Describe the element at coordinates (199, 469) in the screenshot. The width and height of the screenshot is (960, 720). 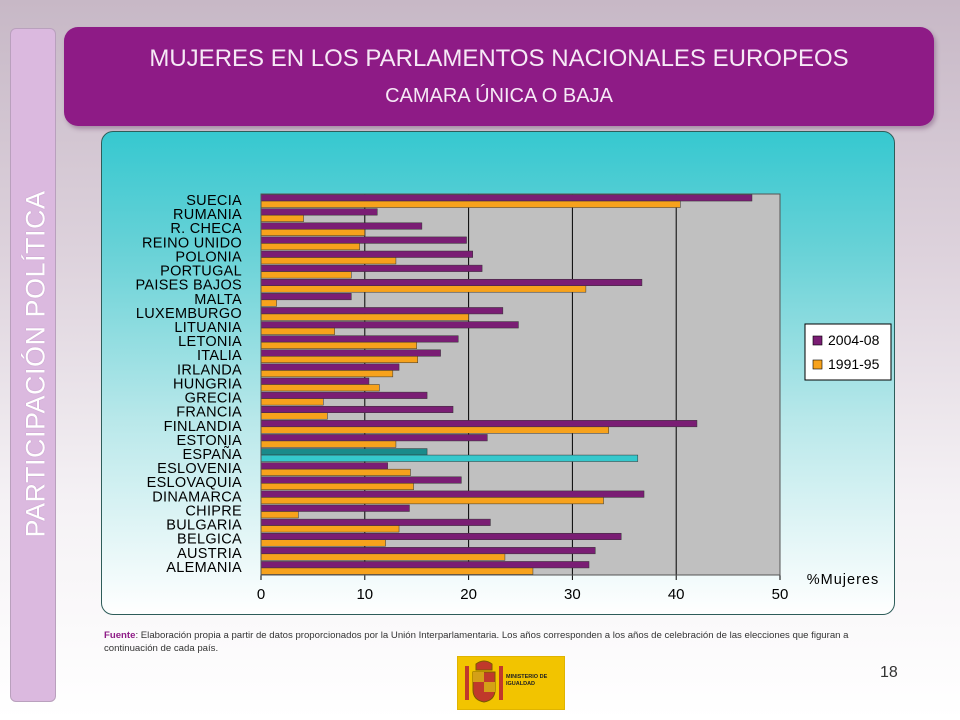
I see `category-label: ESLOVENIA` at that location.